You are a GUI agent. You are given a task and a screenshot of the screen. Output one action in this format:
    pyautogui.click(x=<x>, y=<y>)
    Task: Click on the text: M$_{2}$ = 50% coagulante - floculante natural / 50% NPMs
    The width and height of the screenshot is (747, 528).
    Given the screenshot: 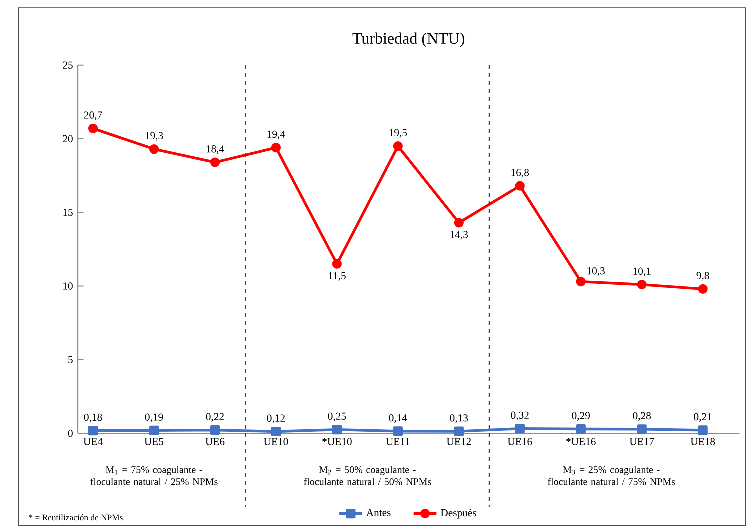 What is the action you would take?
    pyautogui.click(x=368, y=476)
    